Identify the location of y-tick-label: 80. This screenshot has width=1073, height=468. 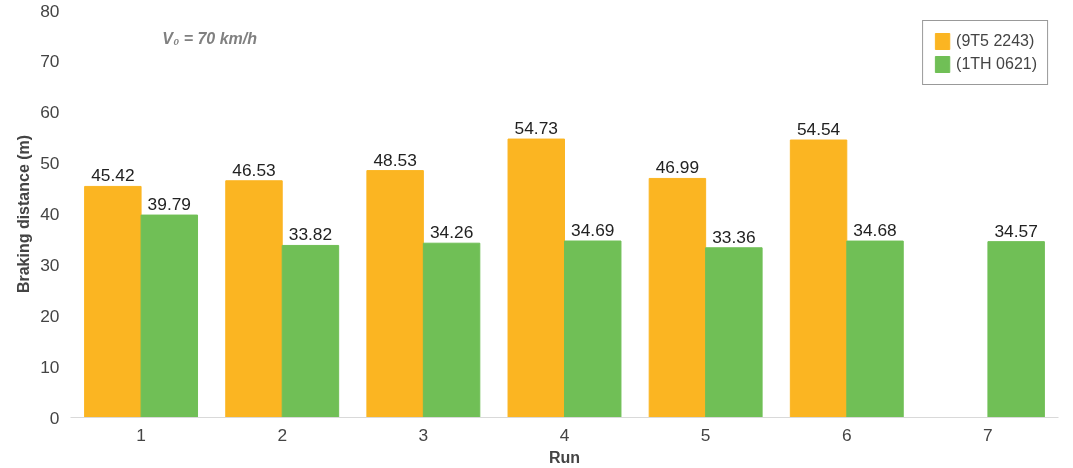
(50, 10).